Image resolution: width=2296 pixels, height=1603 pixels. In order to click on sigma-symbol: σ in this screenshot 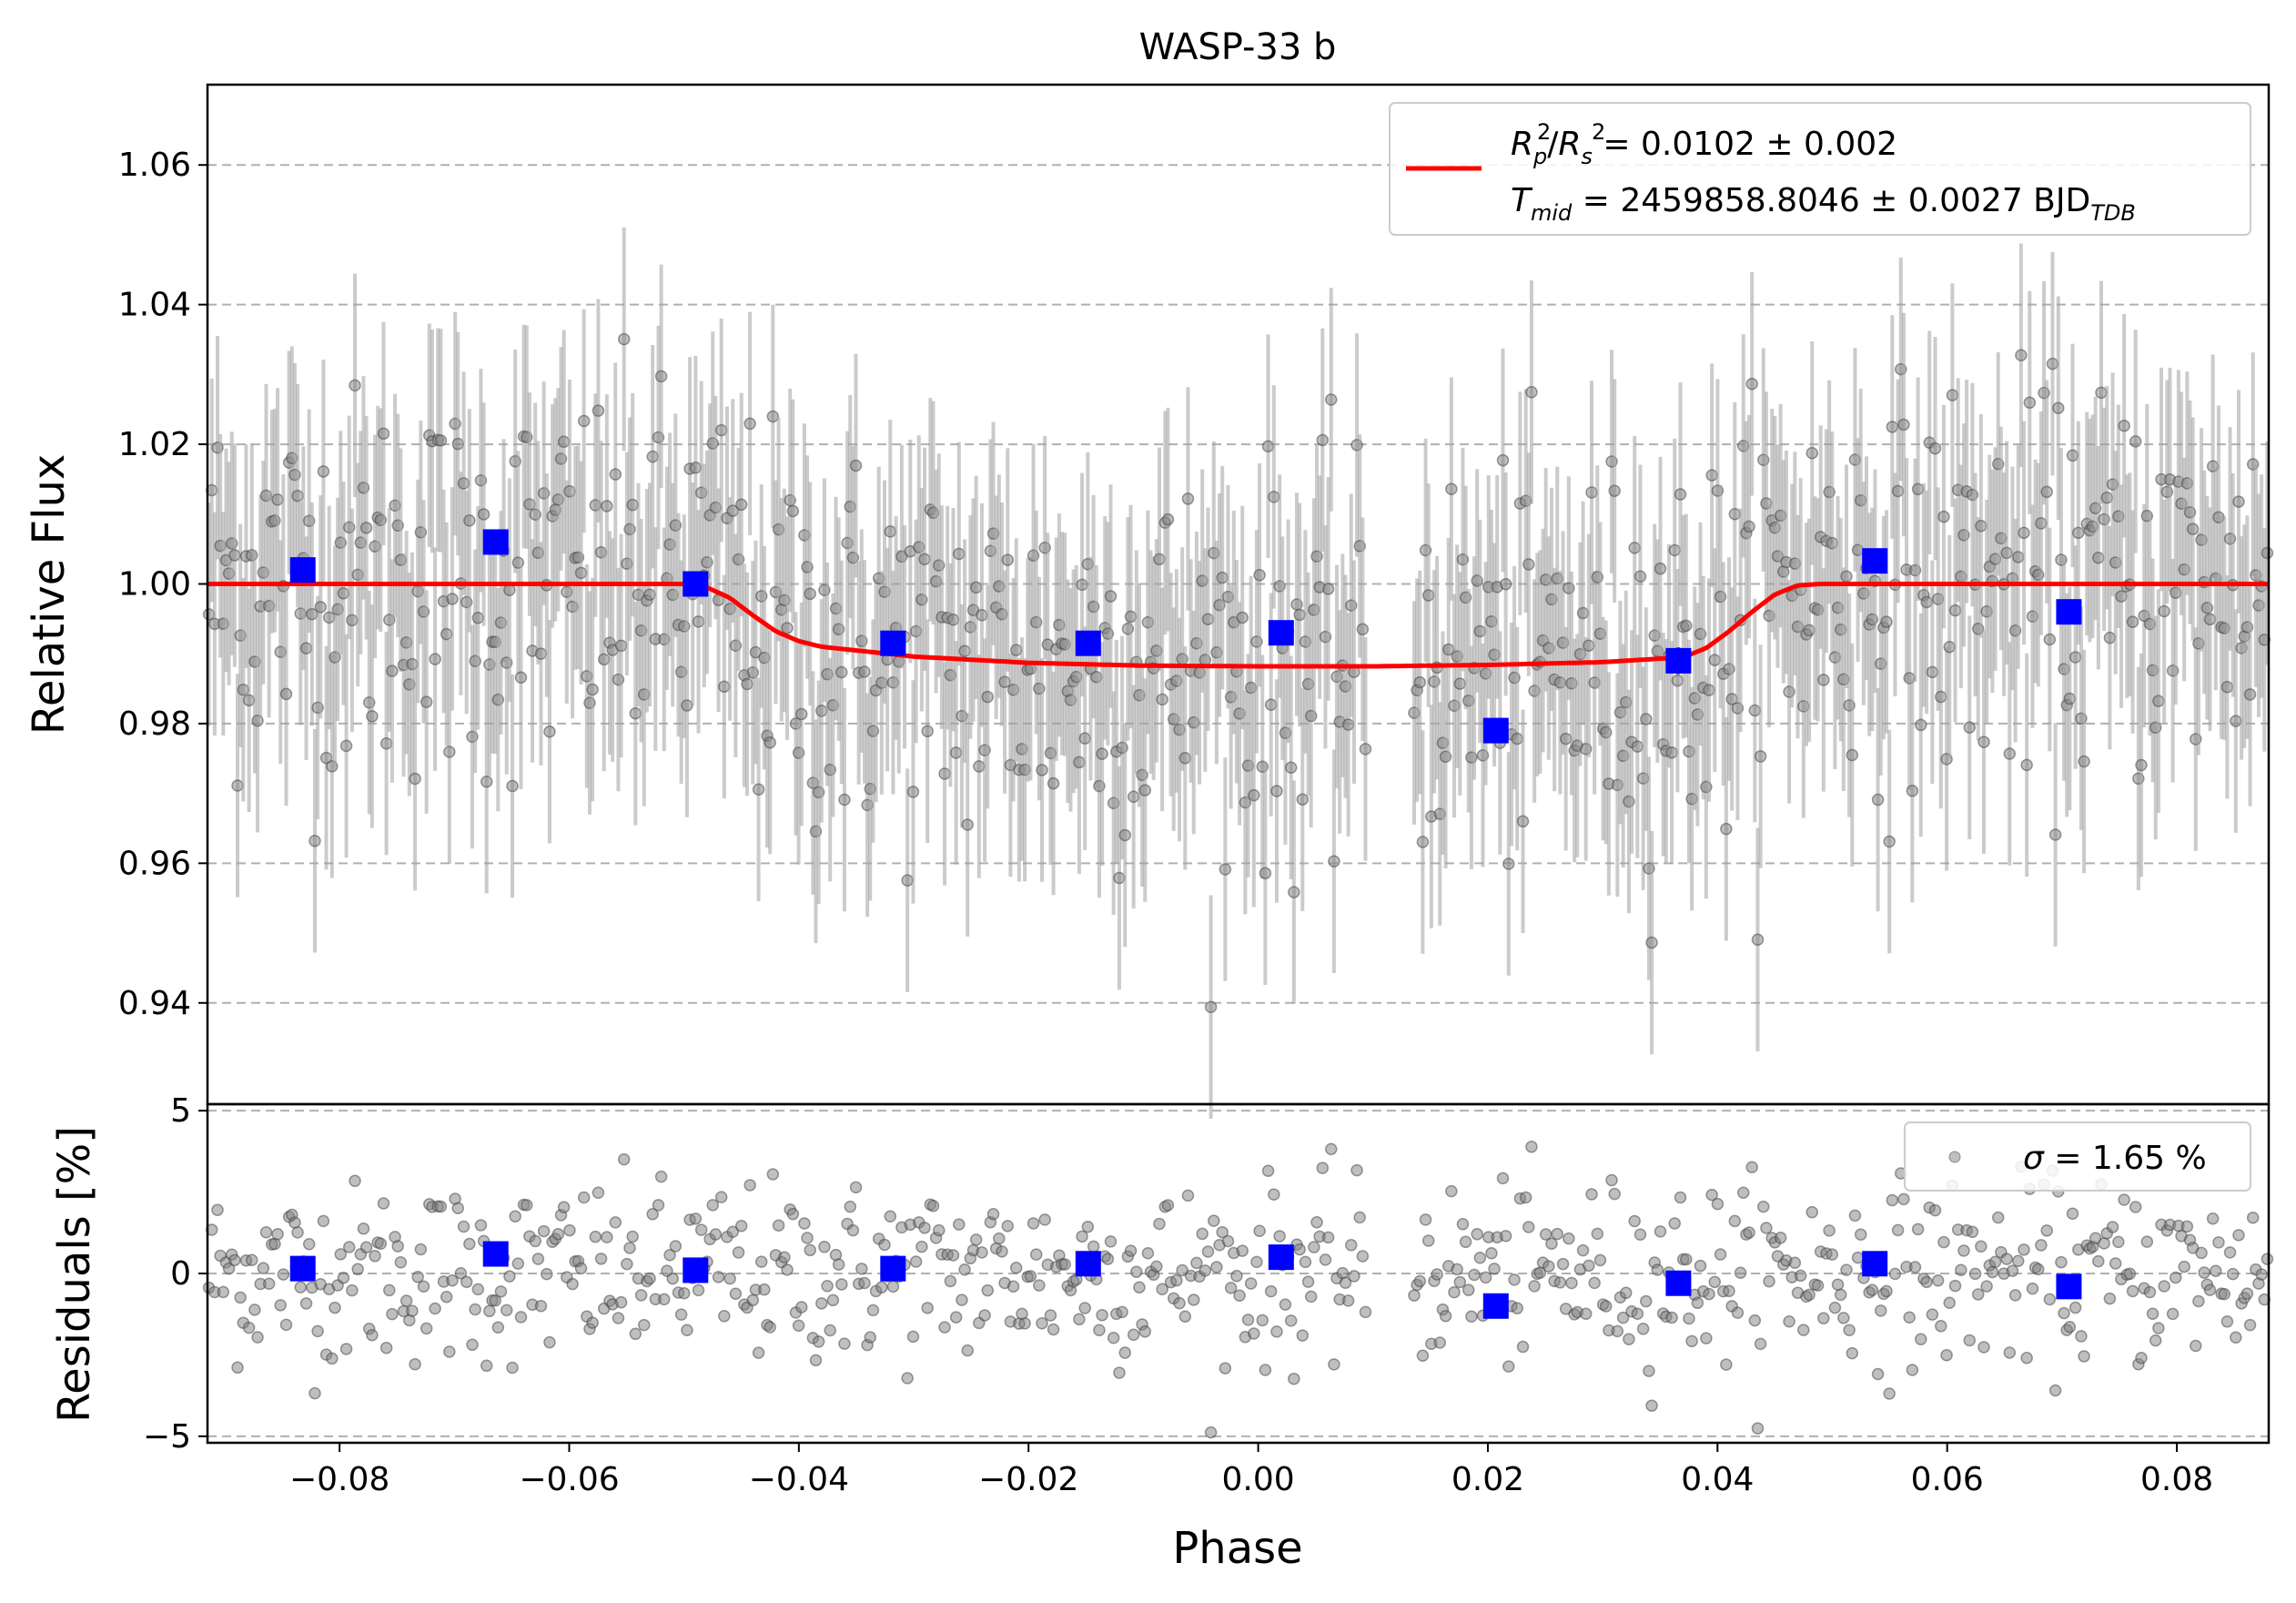, I will do `click(2034, 1158)`.